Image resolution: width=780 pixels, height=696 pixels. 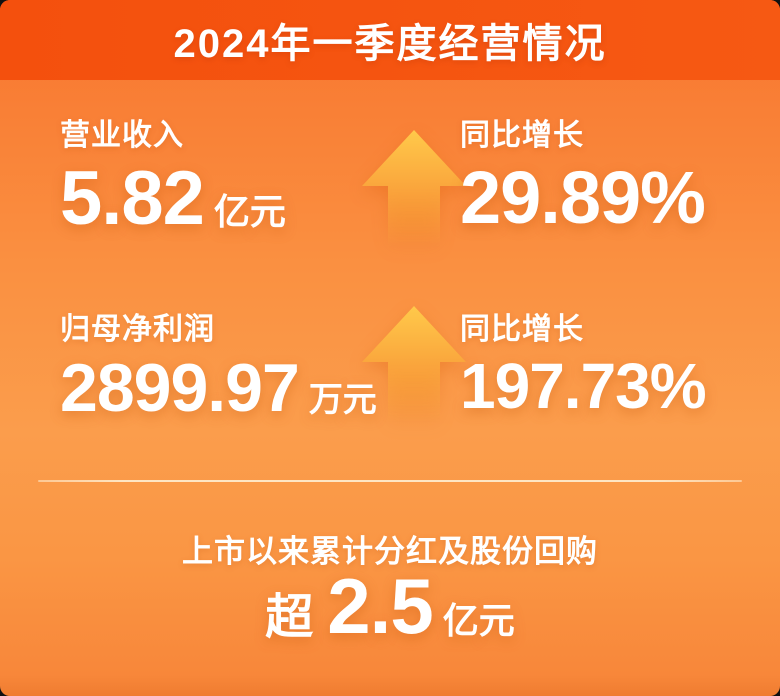 What do you see at coordinates (249, 211) in the screenshot?
I see `metric-unit: 亿元` at bounding box center [249, 211].